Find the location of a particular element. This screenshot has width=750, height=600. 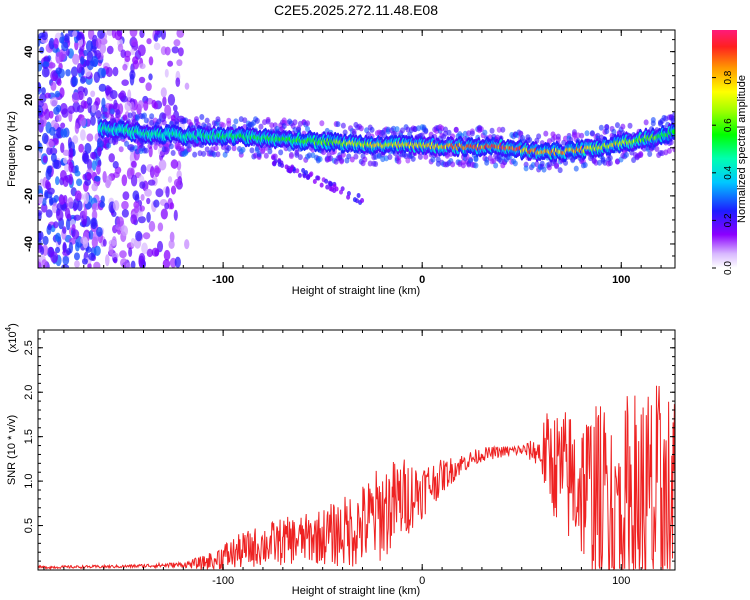

colorbar-tick-label: 0.2 is located at coordinates (728, 220).